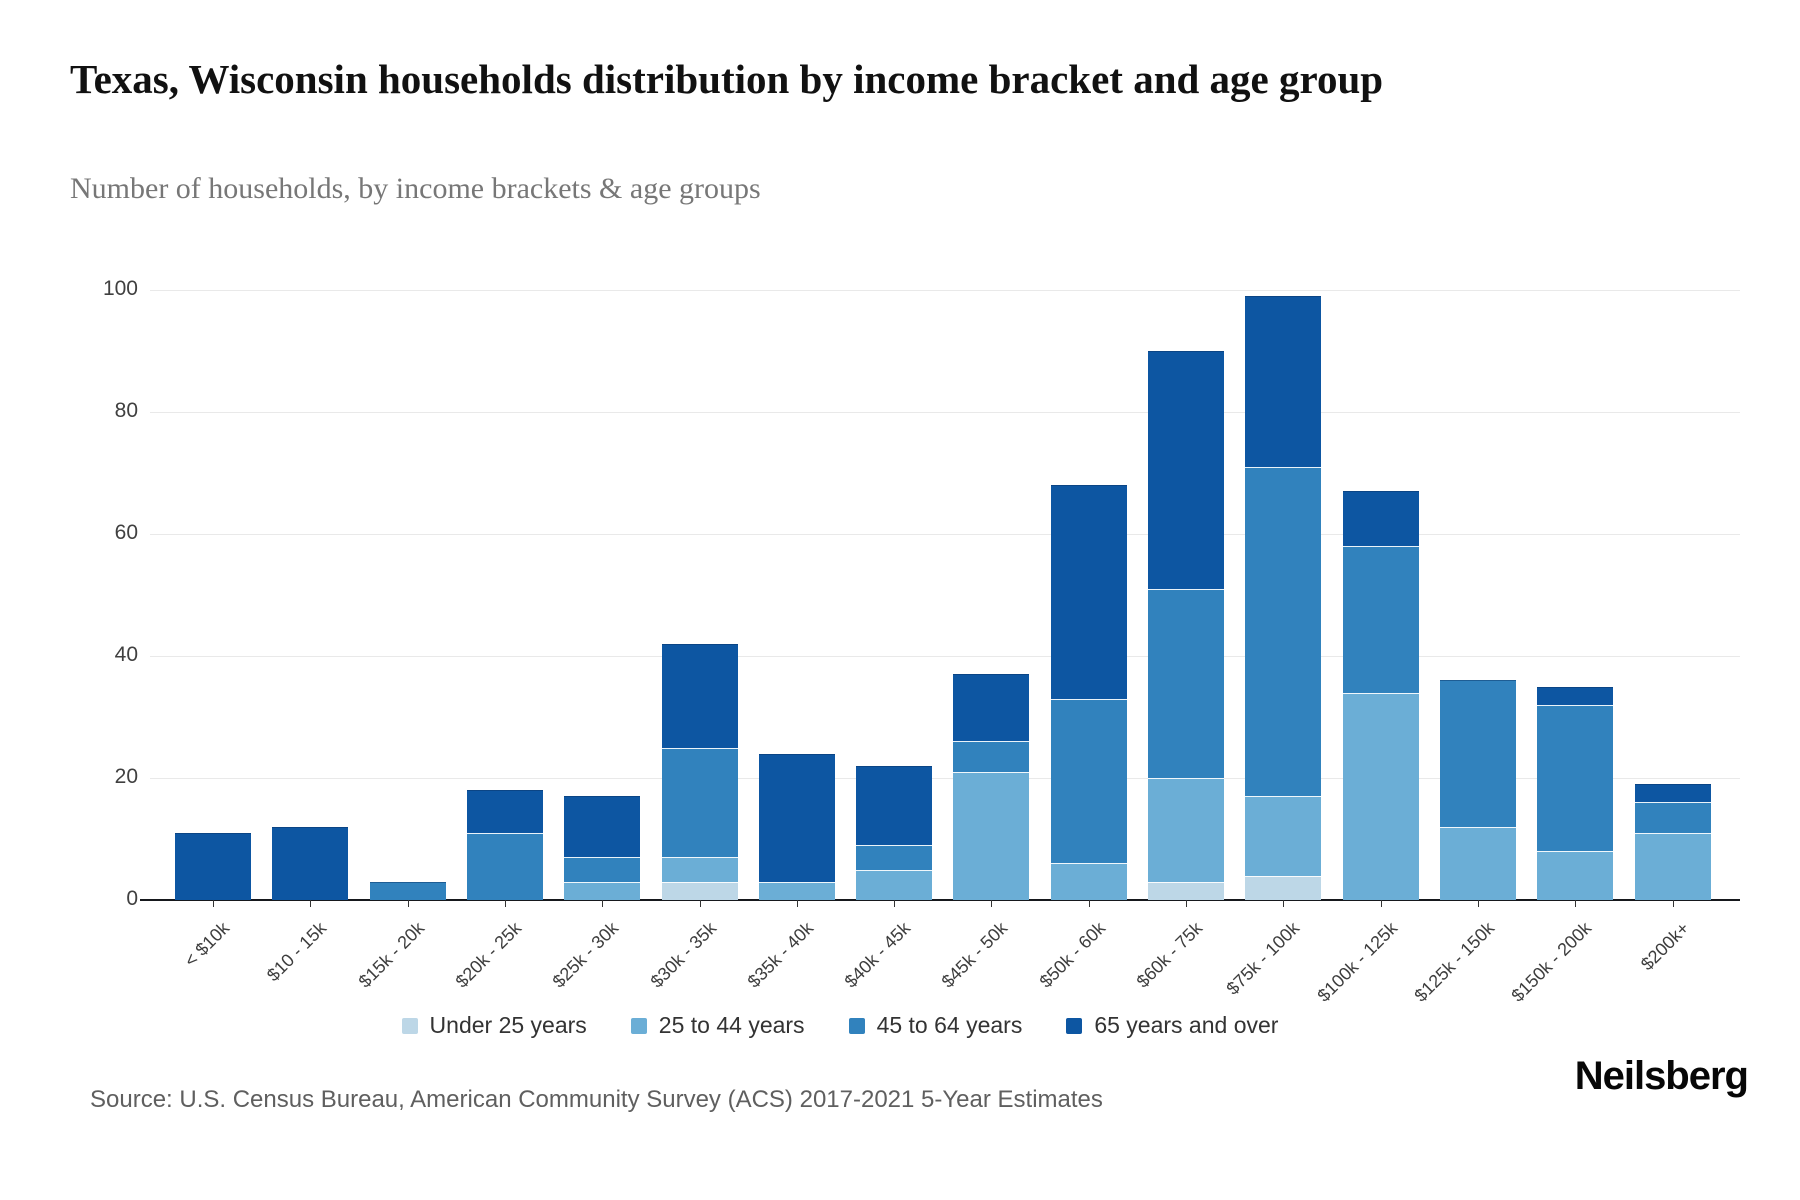  What do you see at coordinates (508, 1025) in the screenshot?
I see `legend-label: Under 25 years` at bounding box center [508, 1025].